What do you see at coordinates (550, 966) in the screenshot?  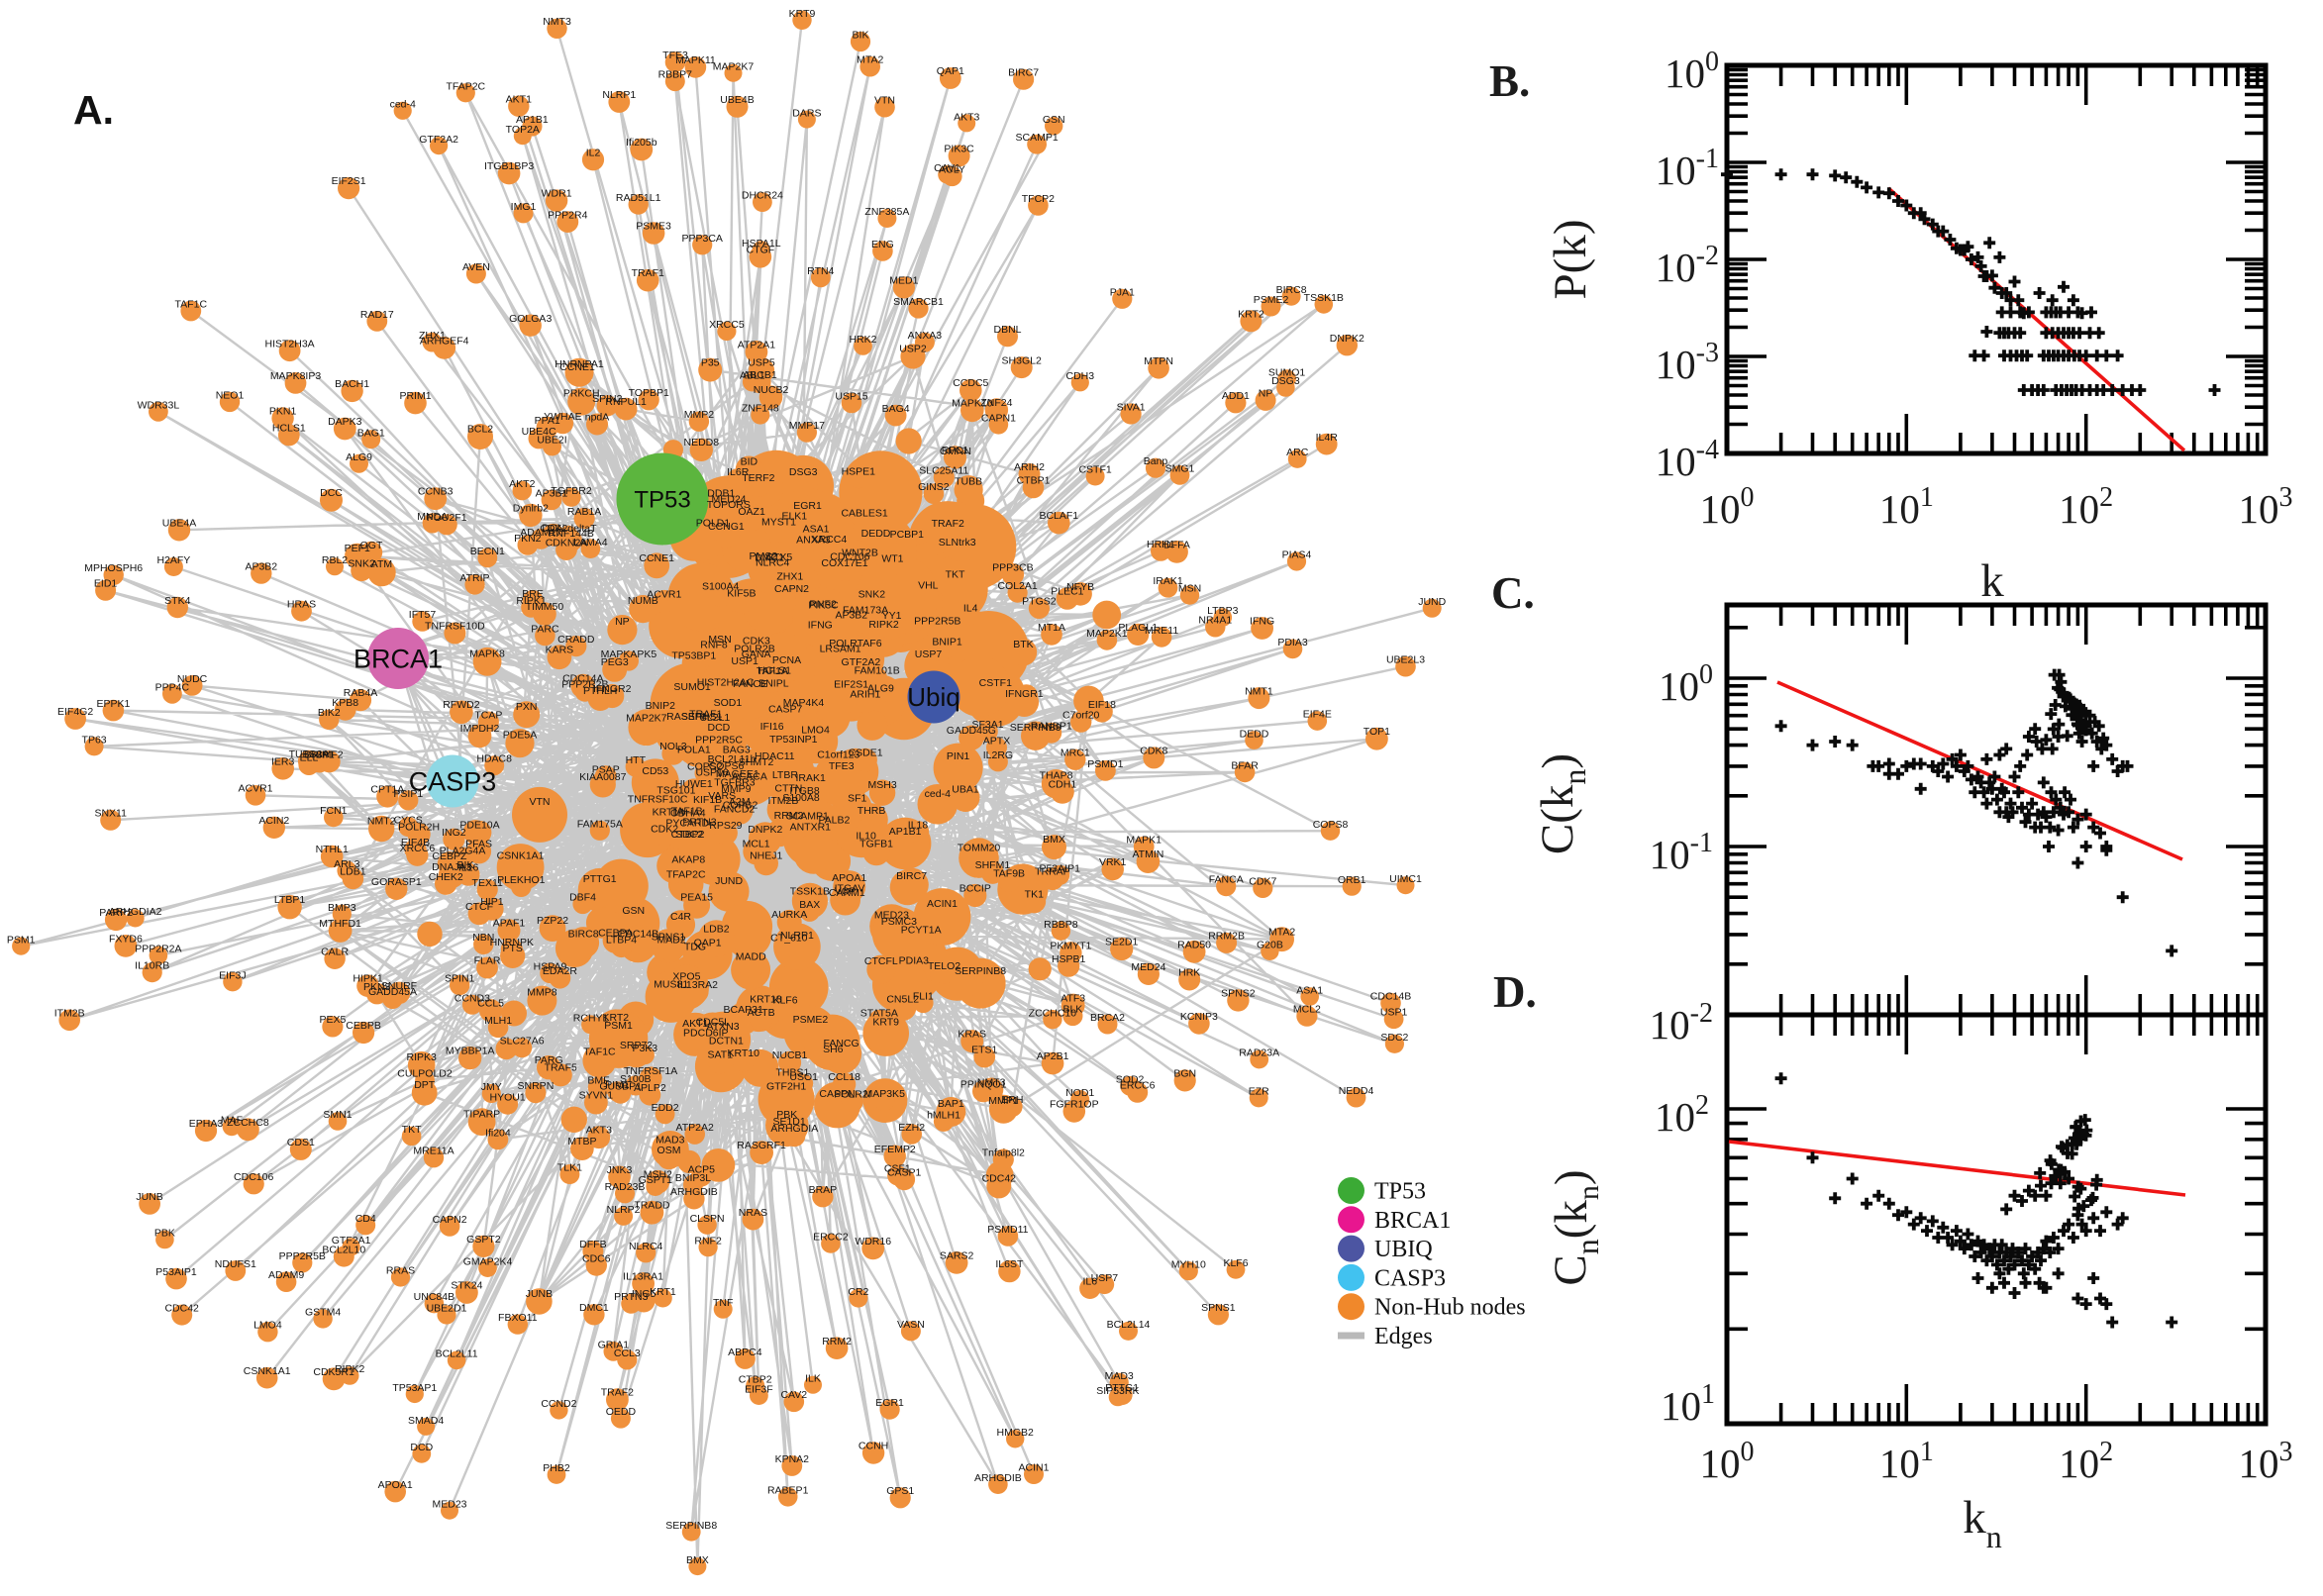 I see `svg-text: HSPA9` at bounding box center [550, 966].